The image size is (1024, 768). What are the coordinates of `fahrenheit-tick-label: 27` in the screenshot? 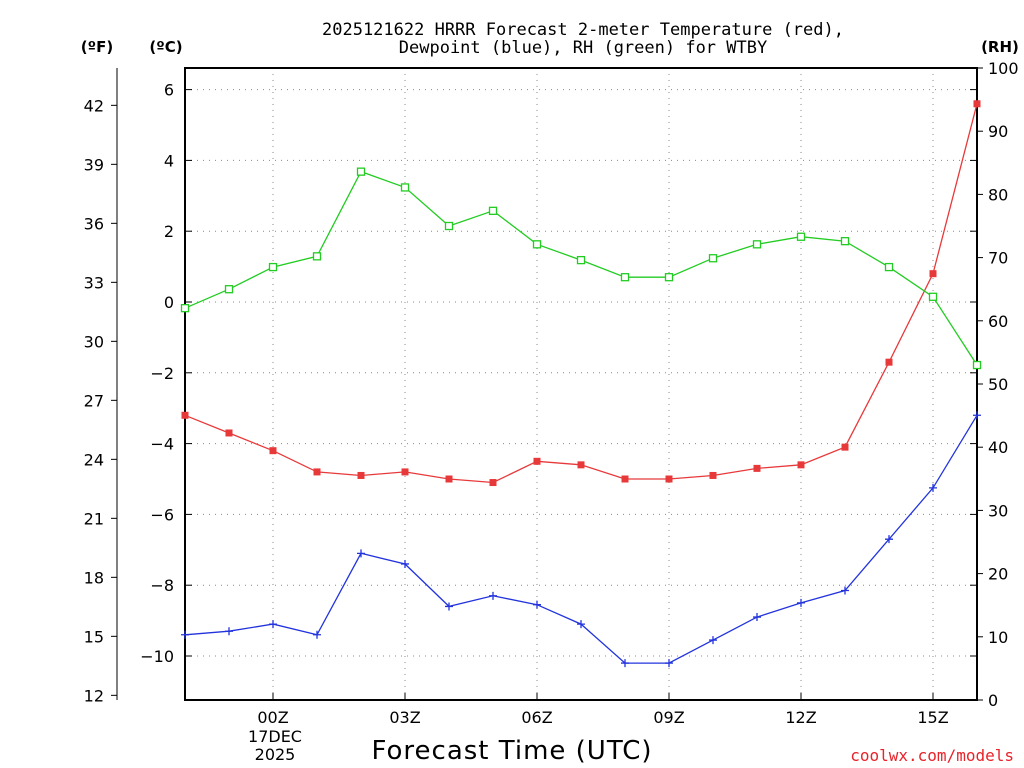 It's located at (94, 400).